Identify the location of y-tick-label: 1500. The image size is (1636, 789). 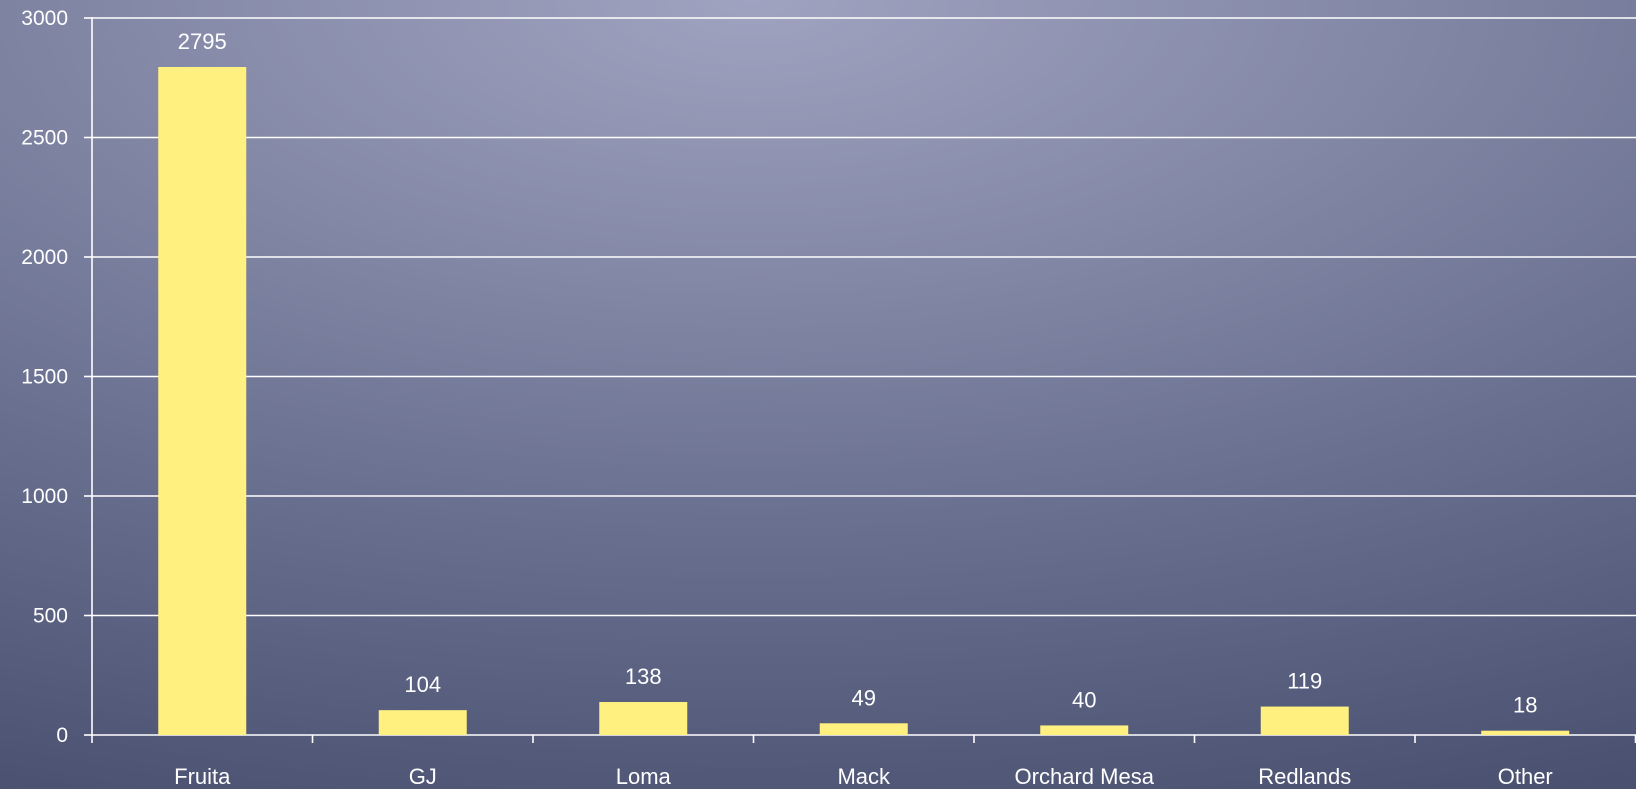
(44, 377).